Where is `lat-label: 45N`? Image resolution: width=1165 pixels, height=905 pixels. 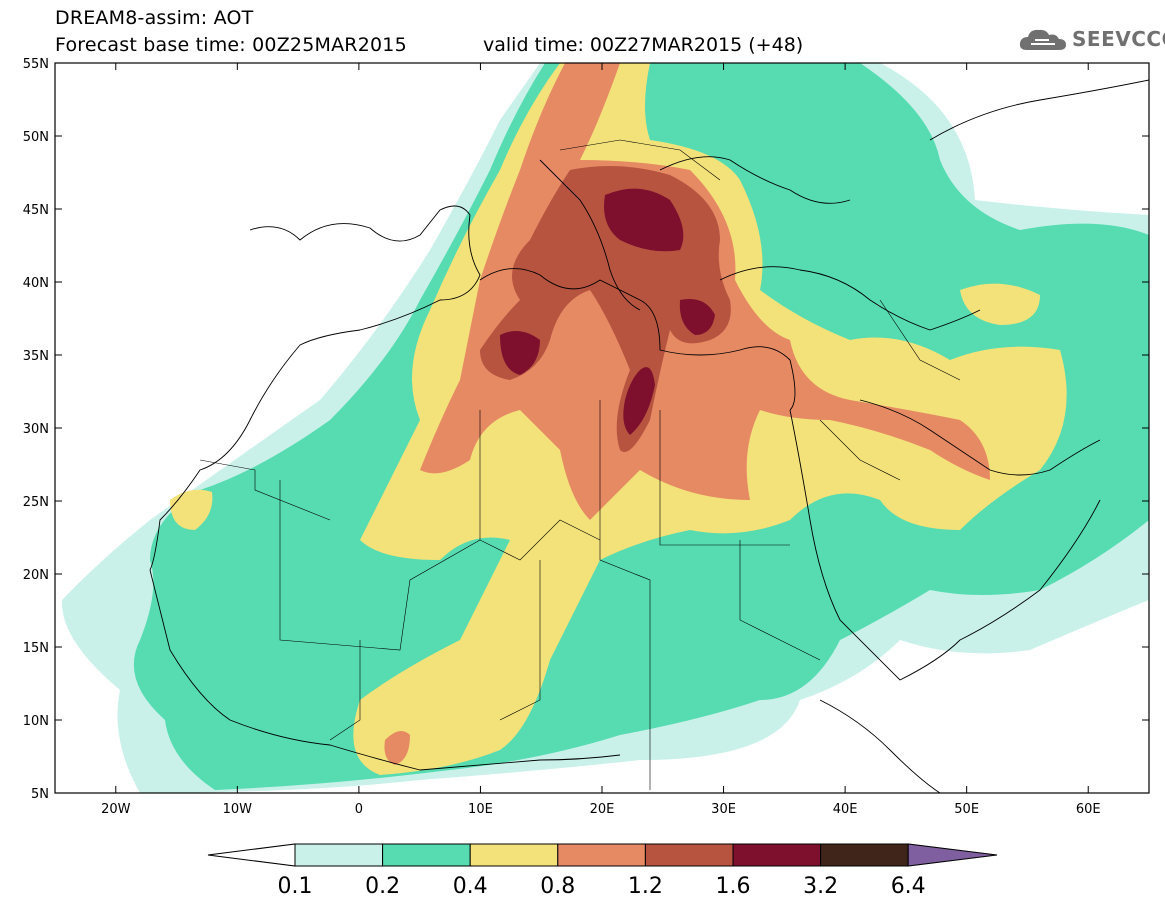
lat-label: 45N is located at coordinates (36, 210).